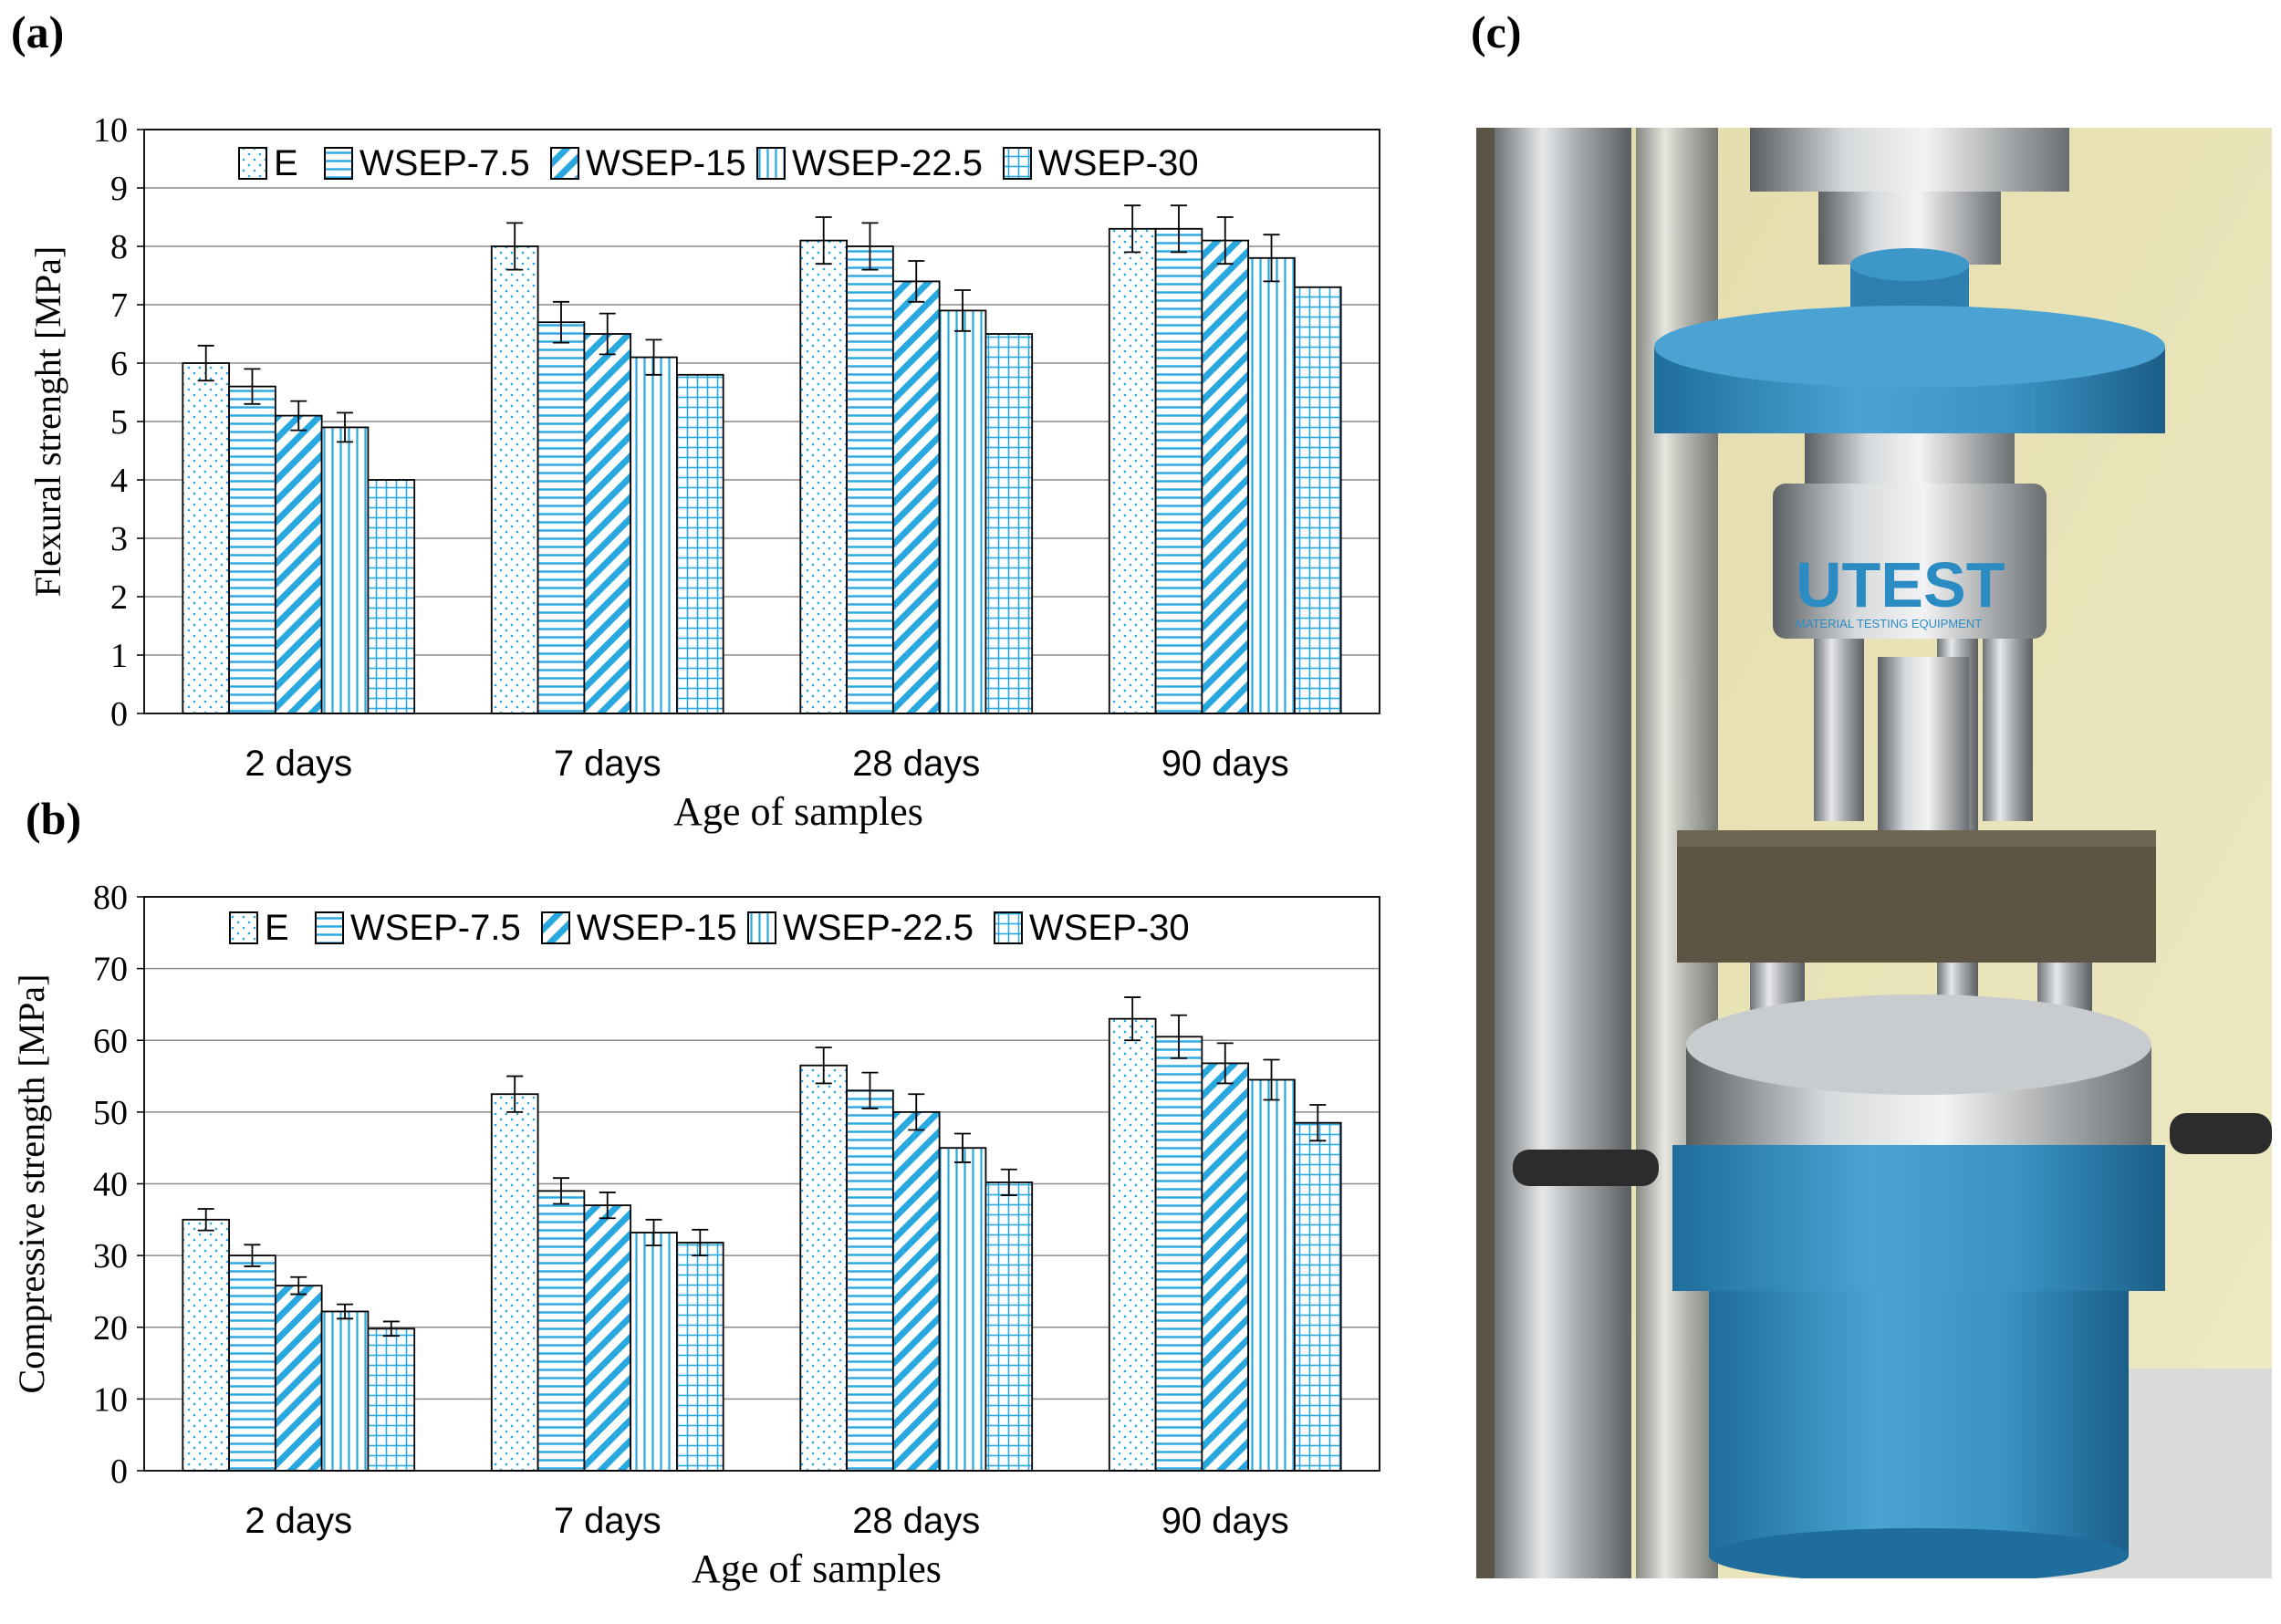  What do you see at coordinates (1889, 624) in the screenshot?
I see `load-cell-subtext: MATERIAL TESTING EQUIPMENT` at bounding box center [1889, 624].